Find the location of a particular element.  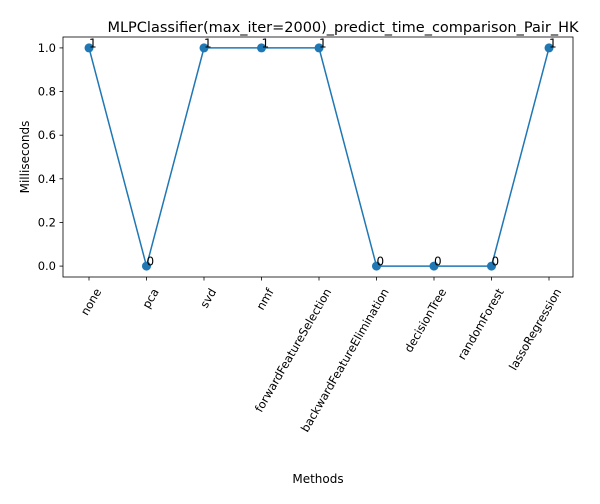

x-tick-label: lassoRegression is located at coordinates (535, 329).